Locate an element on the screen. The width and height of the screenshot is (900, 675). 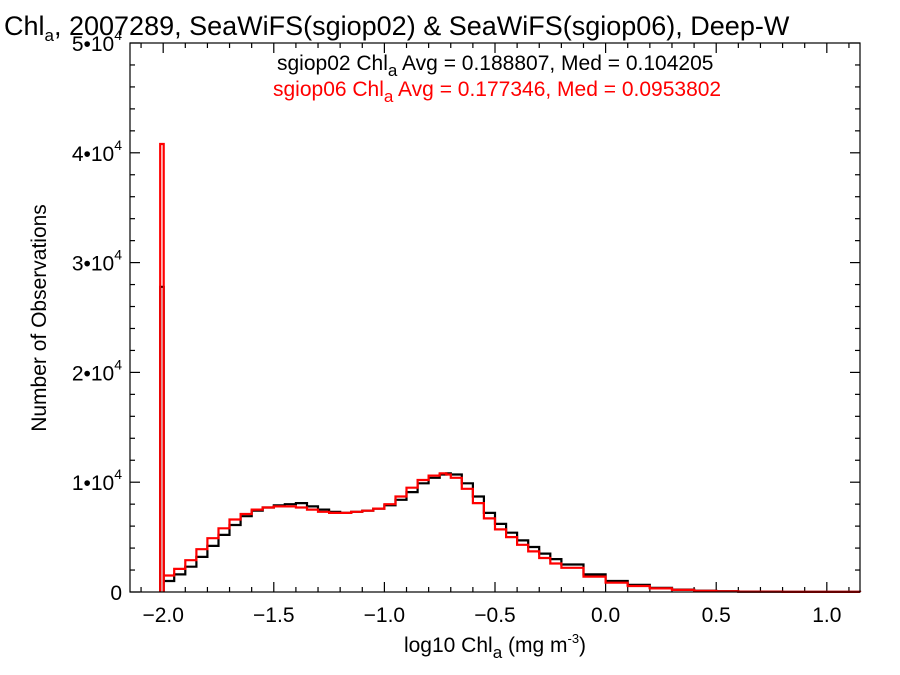
y-tick-label: 3•104 is located at coordinates (97, 261).